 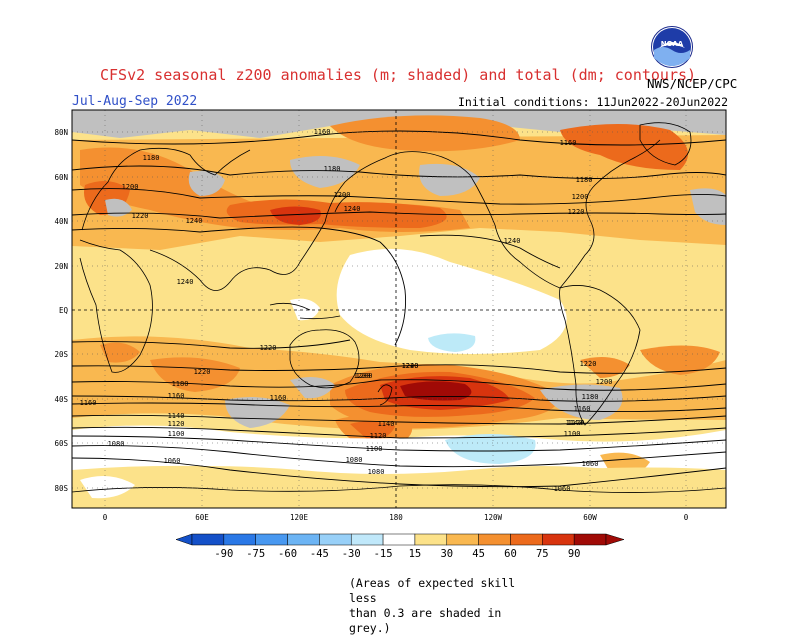 What do you see at coordinates (61, 488) in the screenshot?
I see `lat-label: 80S` at bounding box center [61, 488].